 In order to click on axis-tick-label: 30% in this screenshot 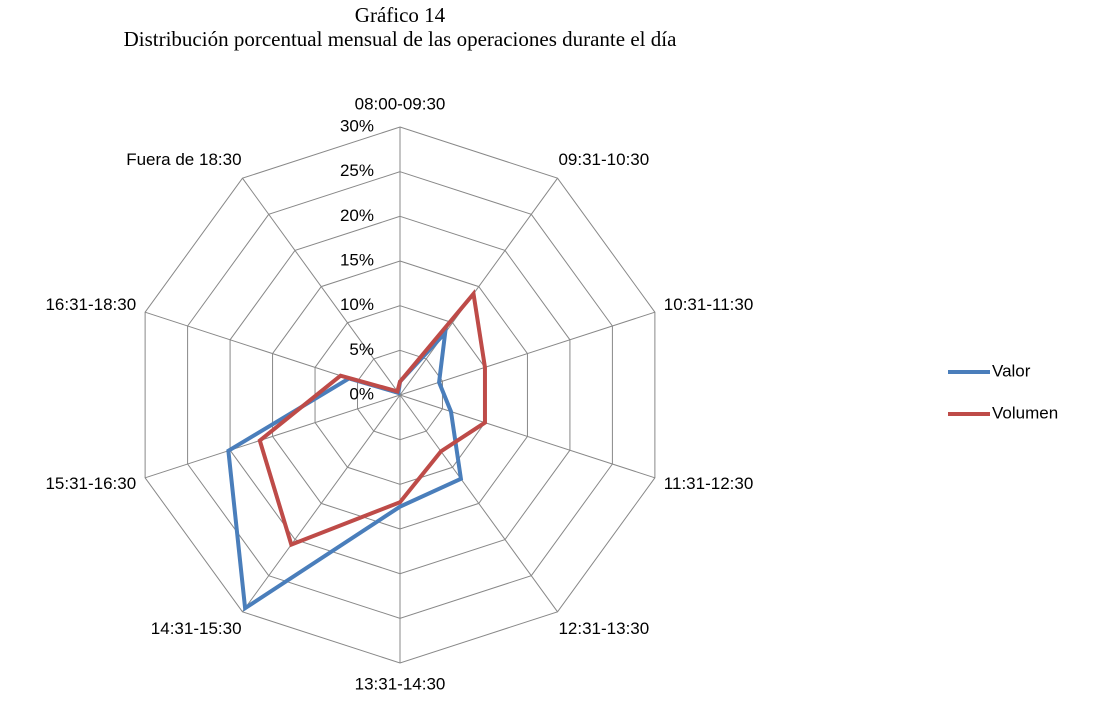, I will do `click(357, 125)`.